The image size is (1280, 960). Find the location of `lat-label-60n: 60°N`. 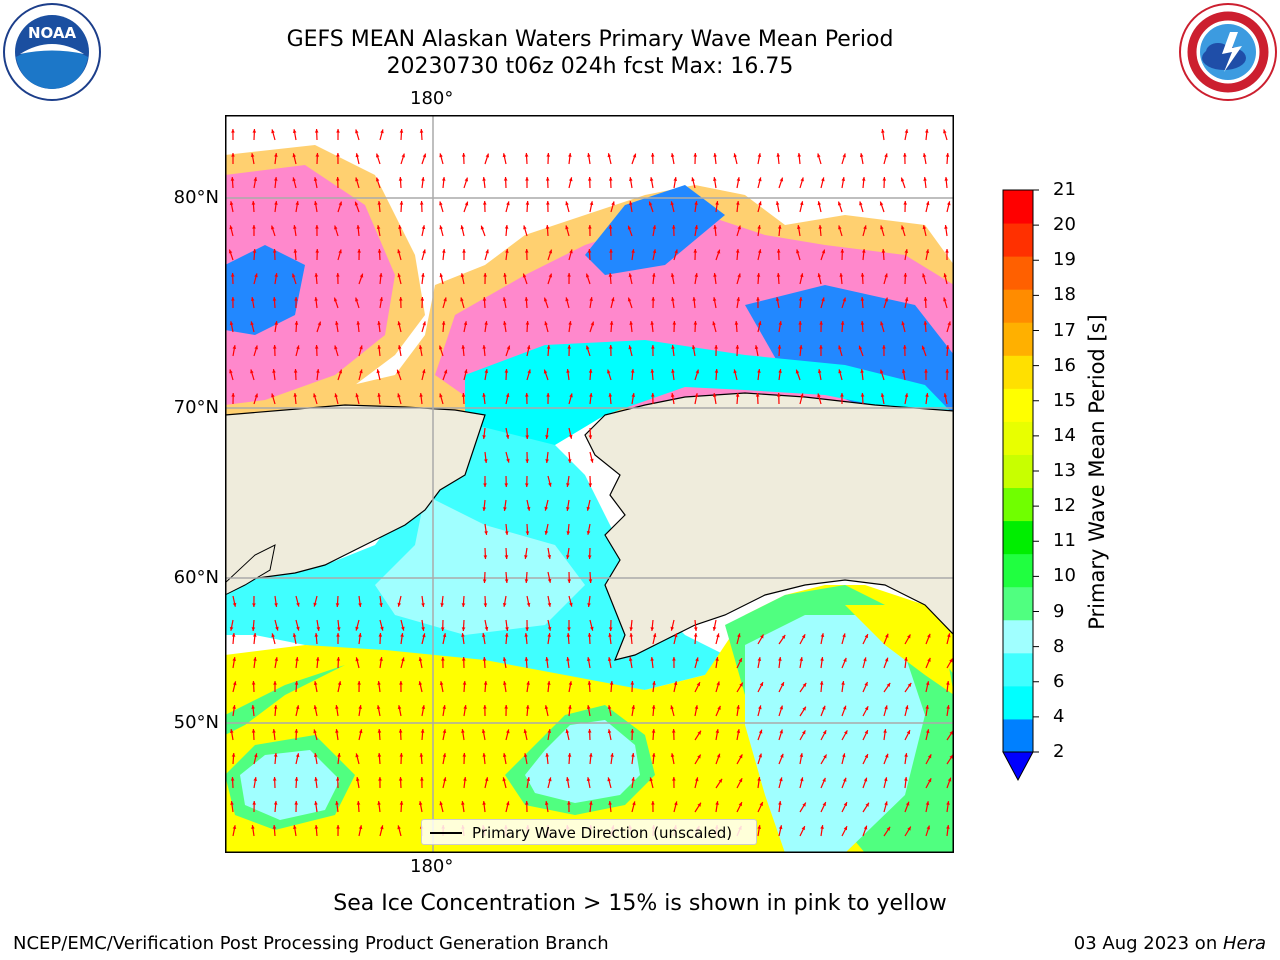

lat-label-60n: 60°N is located at coordinates (196, 577).